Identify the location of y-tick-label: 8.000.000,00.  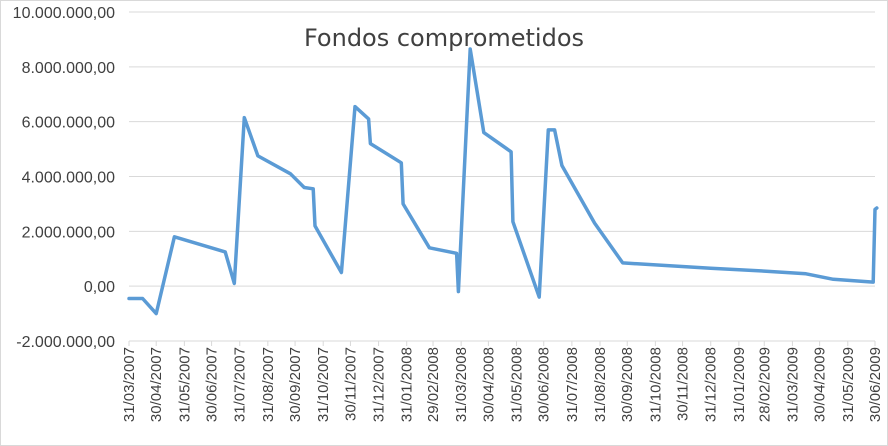
(69, 68).